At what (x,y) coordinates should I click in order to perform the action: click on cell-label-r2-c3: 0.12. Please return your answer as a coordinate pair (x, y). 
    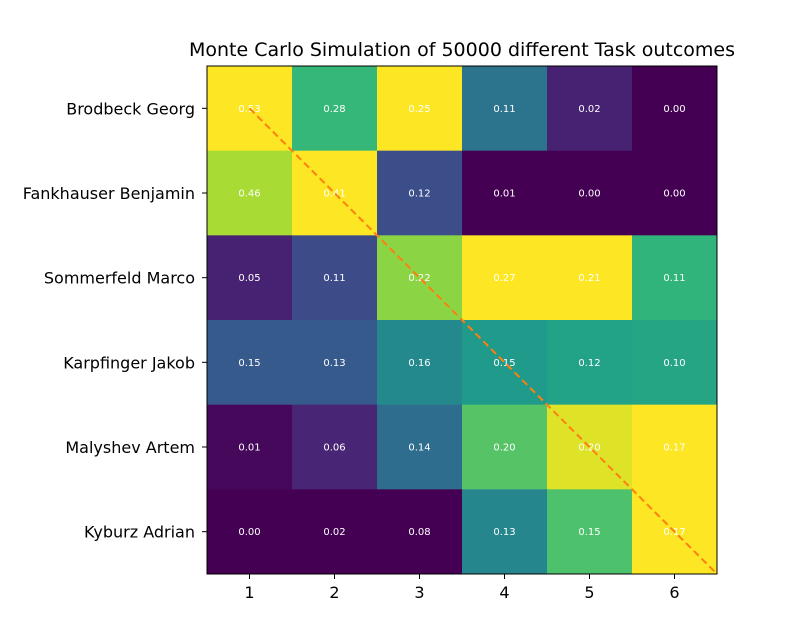
    Looking at the image, I should click on (419, 194).